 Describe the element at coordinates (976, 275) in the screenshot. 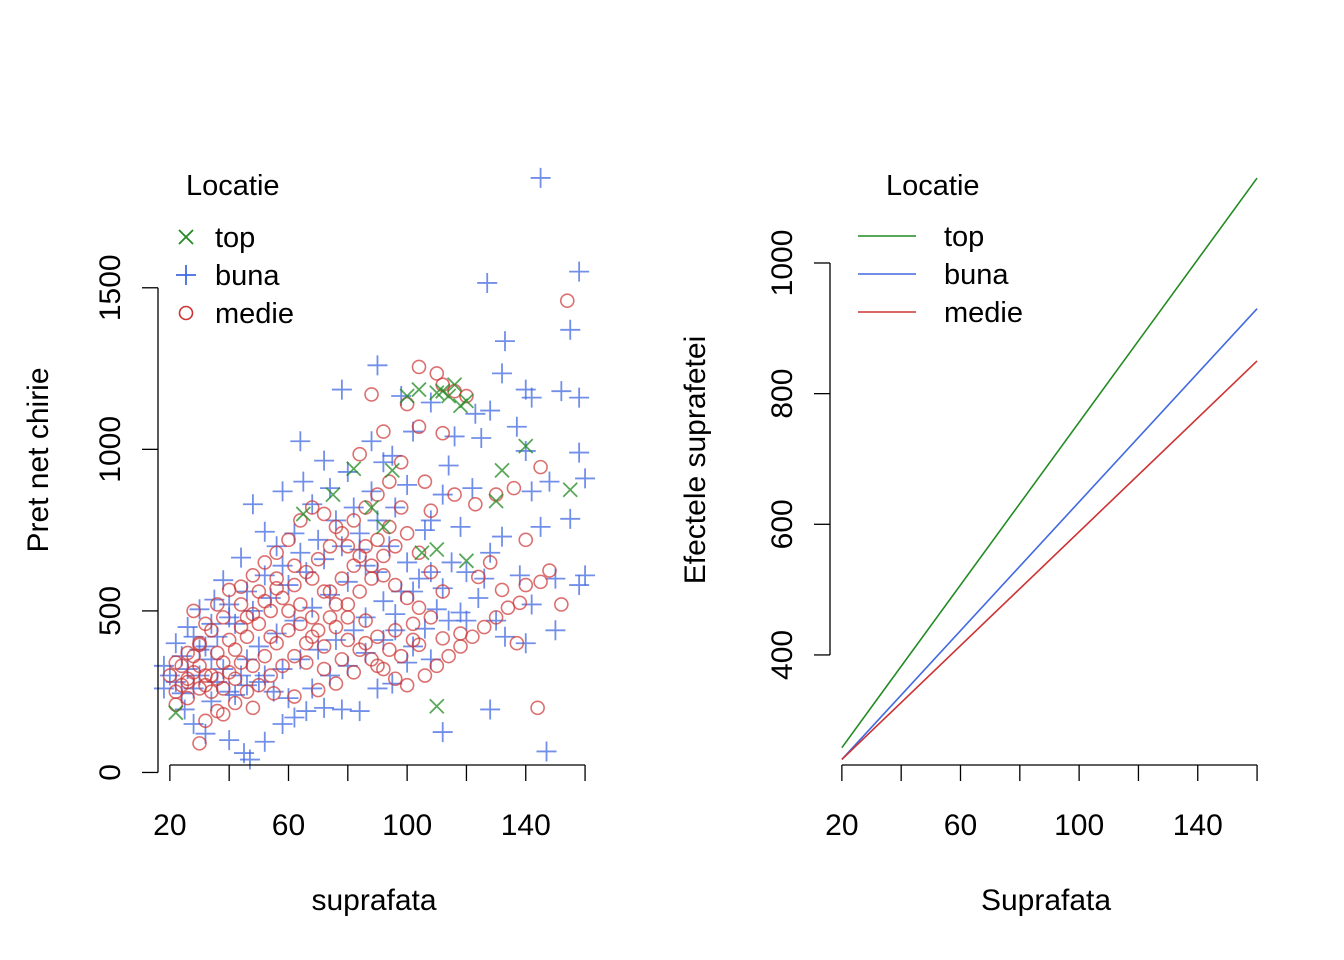

I see `legend-label-buna: buna` at that location.